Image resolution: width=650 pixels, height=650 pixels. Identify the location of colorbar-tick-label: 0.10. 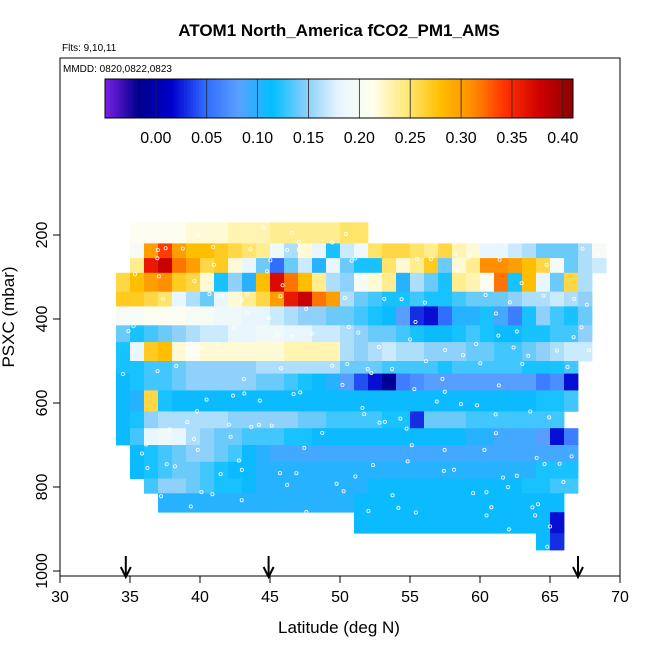
(257, 138).